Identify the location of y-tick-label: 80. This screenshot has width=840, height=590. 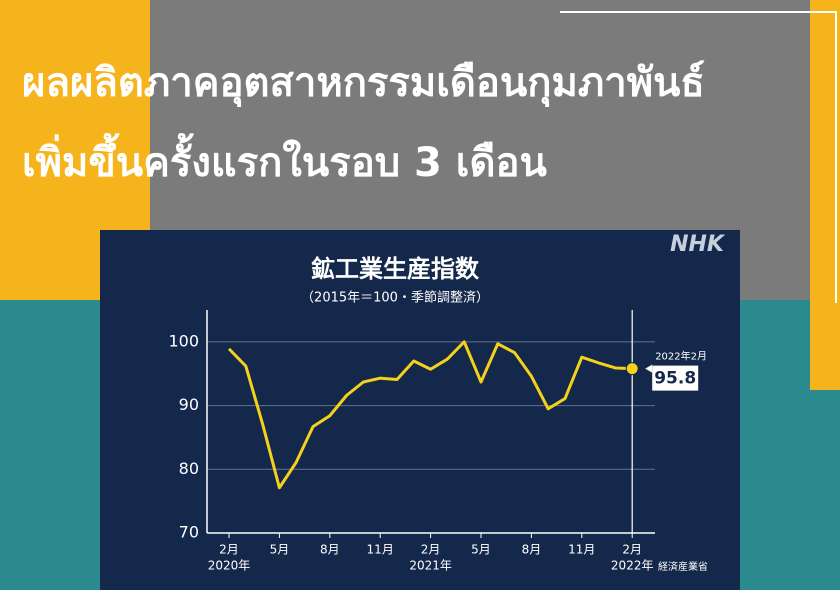
(189, 468).